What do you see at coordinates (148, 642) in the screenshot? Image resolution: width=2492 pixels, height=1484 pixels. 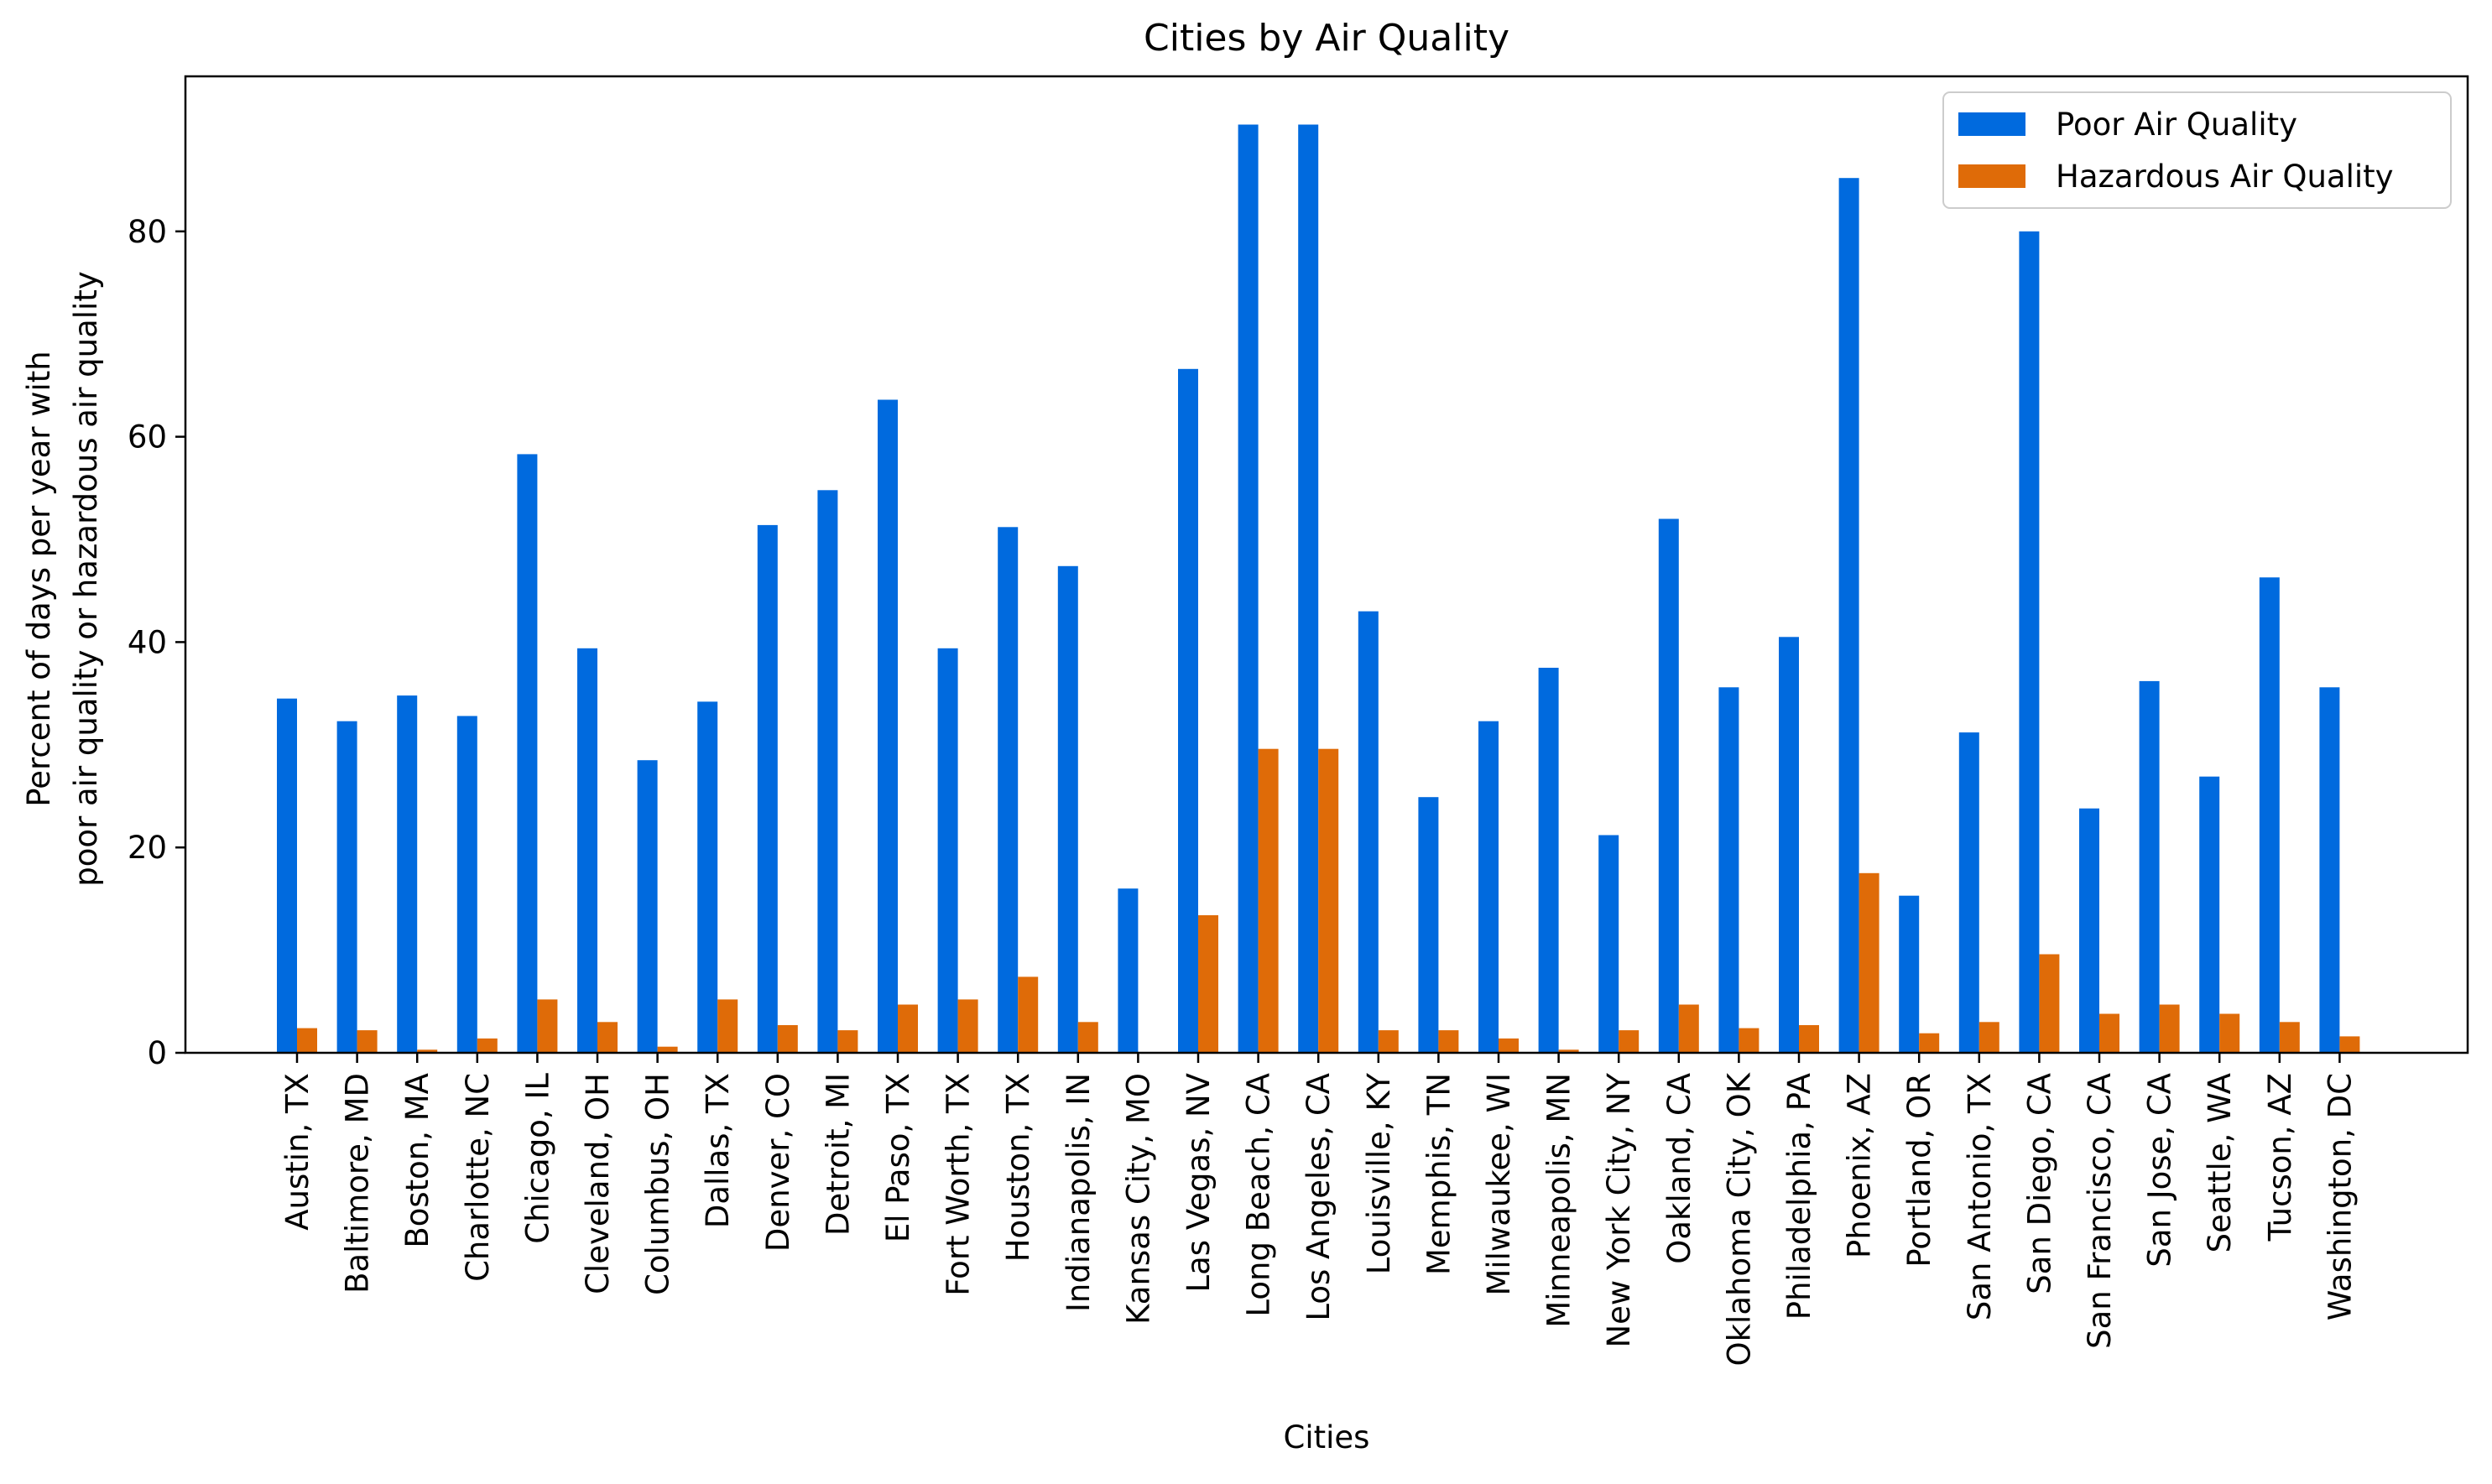 I see `y-tick-label: 40` at bounding box center [148, 642].